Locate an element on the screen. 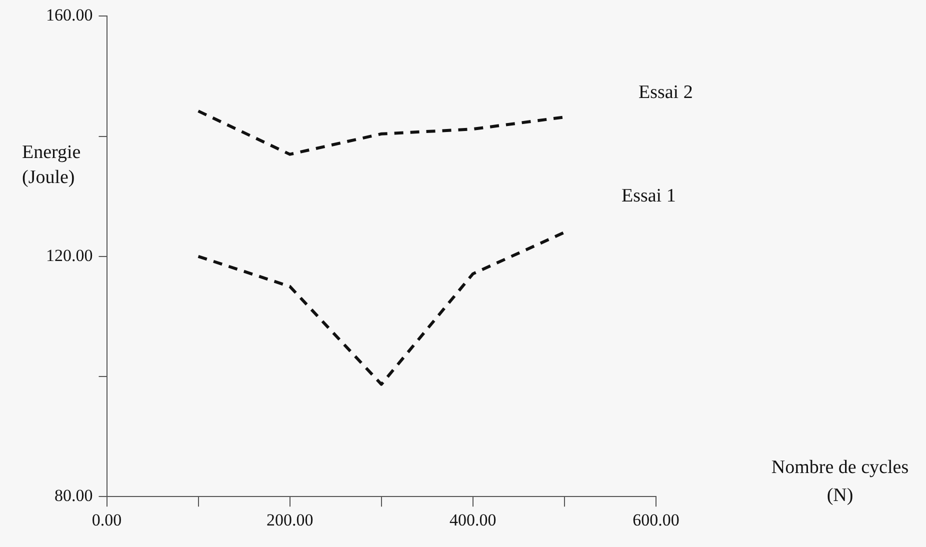  y-tick-label: 120.00 is located at coordinates (69, 255).